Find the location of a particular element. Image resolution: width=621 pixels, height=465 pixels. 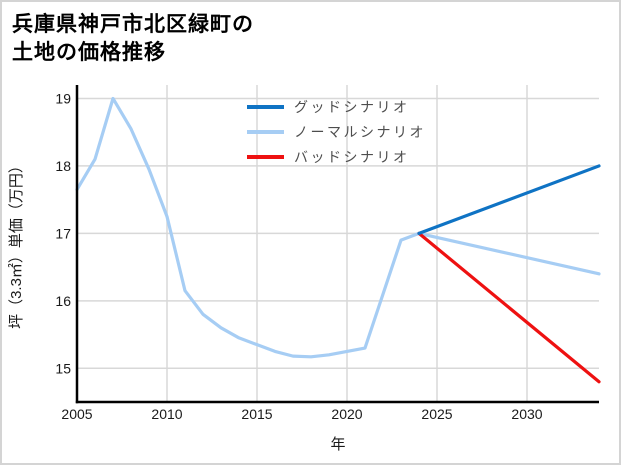

x-tick-label-2030: 2030 is located at coordinates (526, 414).